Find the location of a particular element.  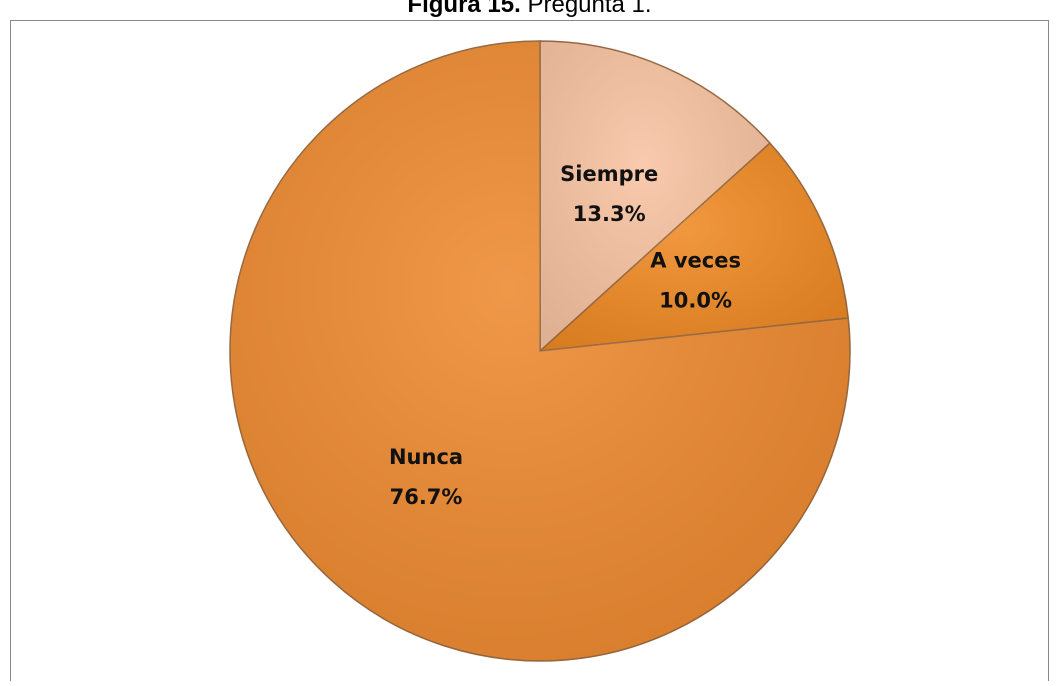

slice-category: Nunca is located at coordinates (426, 457).